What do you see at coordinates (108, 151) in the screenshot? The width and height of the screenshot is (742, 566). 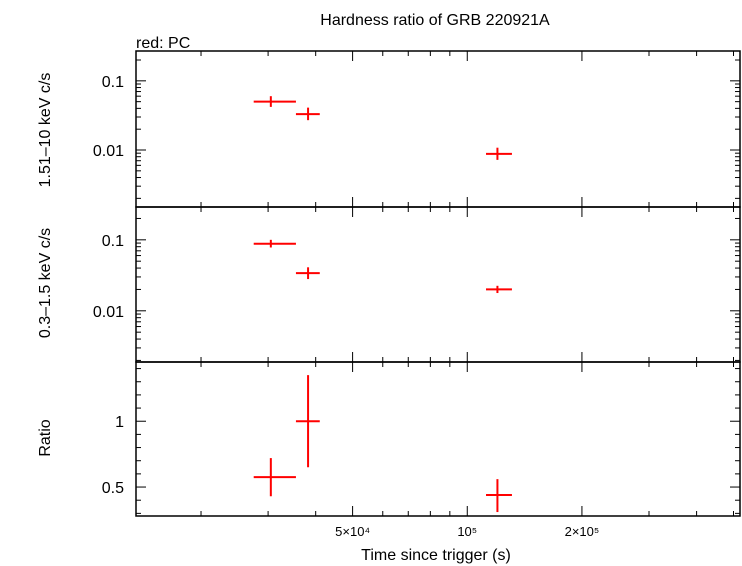 I see `panel-1-y-tick-label: 0.01` at bounding box center [108, 151].